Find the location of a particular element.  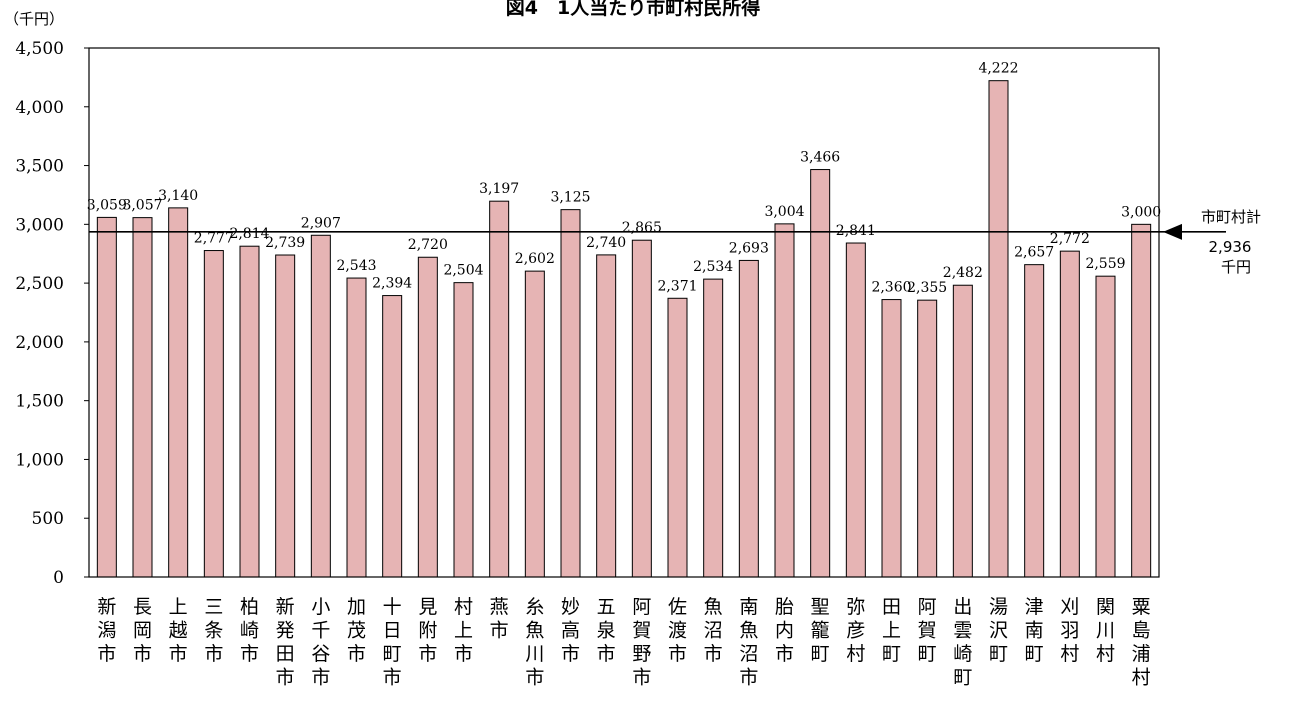

data-label: 2,355 is located at coordinates (927, 288).